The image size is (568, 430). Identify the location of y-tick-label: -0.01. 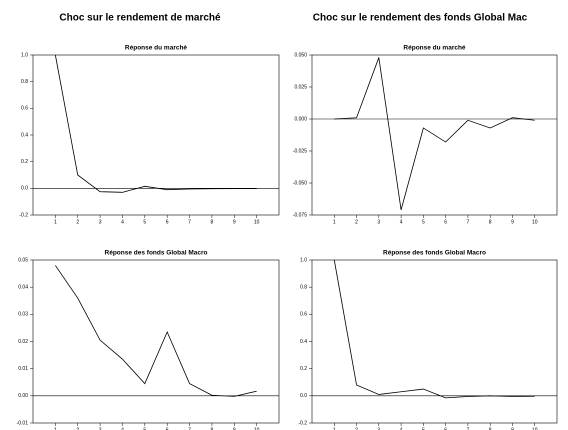
(23, 423).